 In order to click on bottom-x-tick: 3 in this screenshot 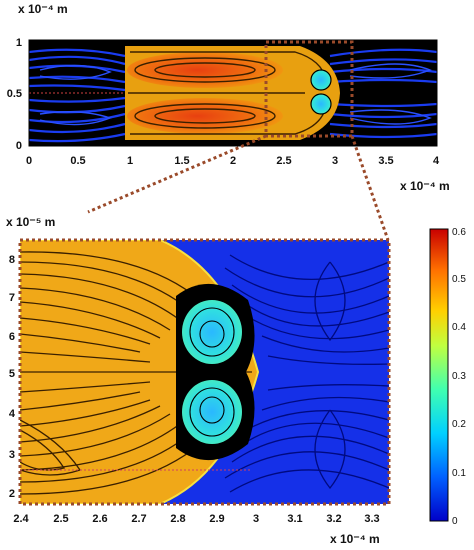, I will do `click(256, 519)`.